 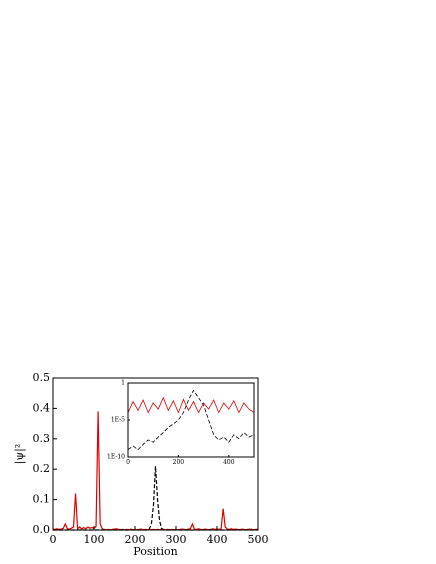 I want to click on x-tick-label: 100, so click(x=94, y=539).